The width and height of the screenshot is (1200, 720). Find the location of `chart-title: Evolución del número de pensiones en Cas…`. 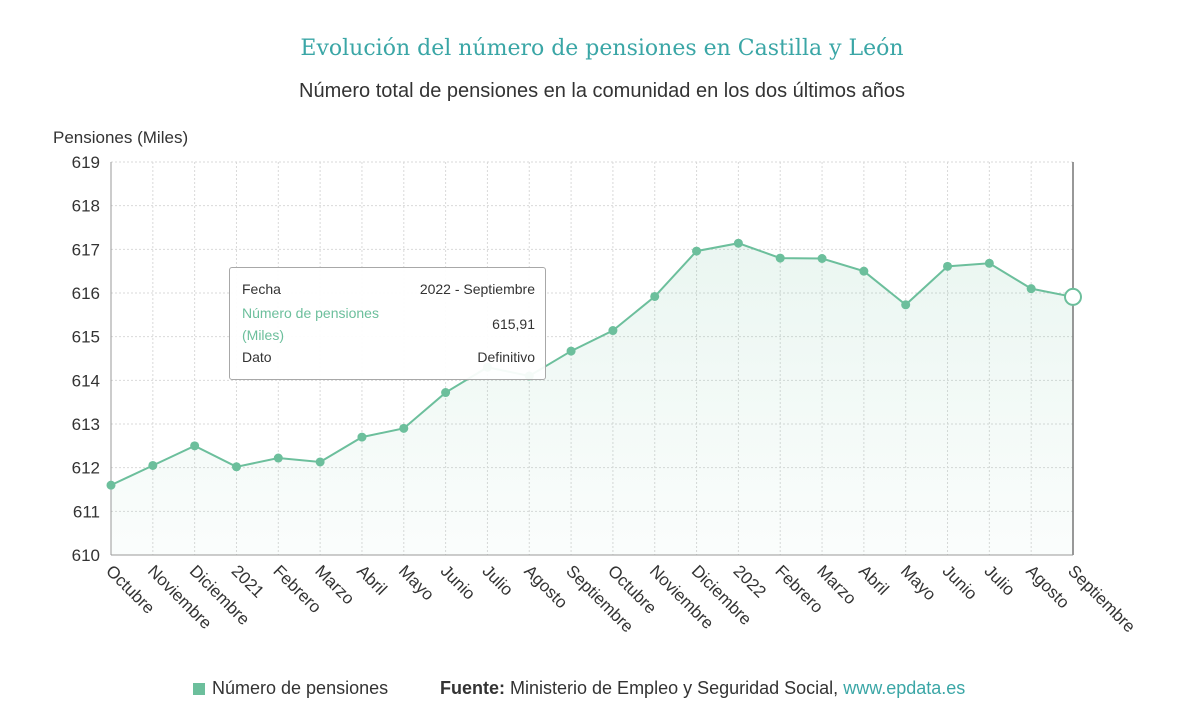

chart-title: Evolución del número de pensiones en Cas… is located at coordinates (601, 48).